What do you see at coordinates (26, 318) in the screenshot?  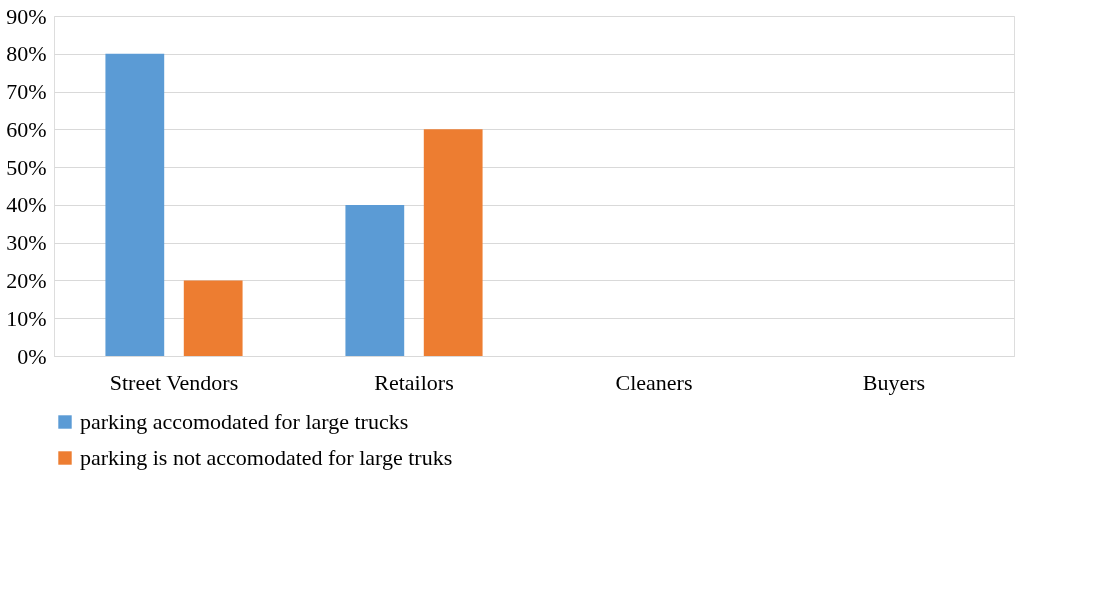 I see `y-tick-label: 10%` at bounding box center [26, 318].